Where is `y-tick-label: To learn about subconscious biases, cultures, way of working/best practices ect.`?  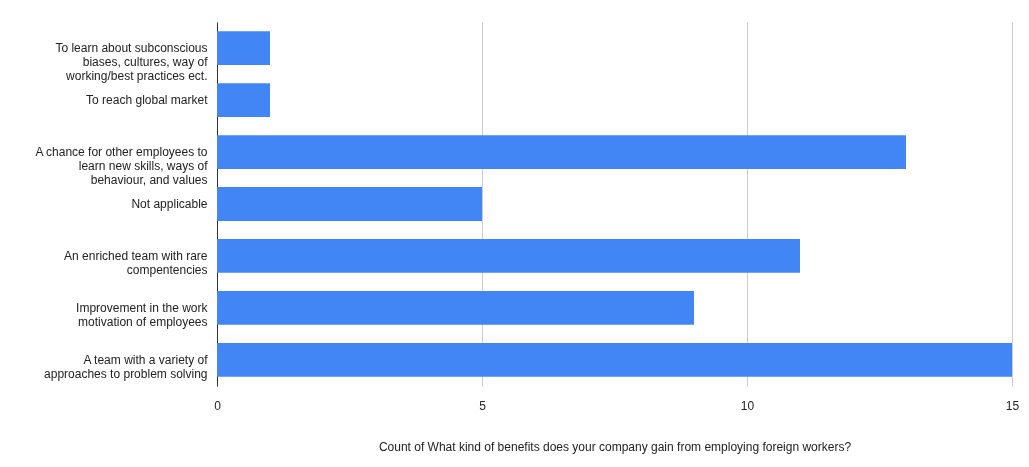 y-tick-label: To learn about subconscious biases, cultures, way of working/best practices ect. is located at coordinates (132, 62).